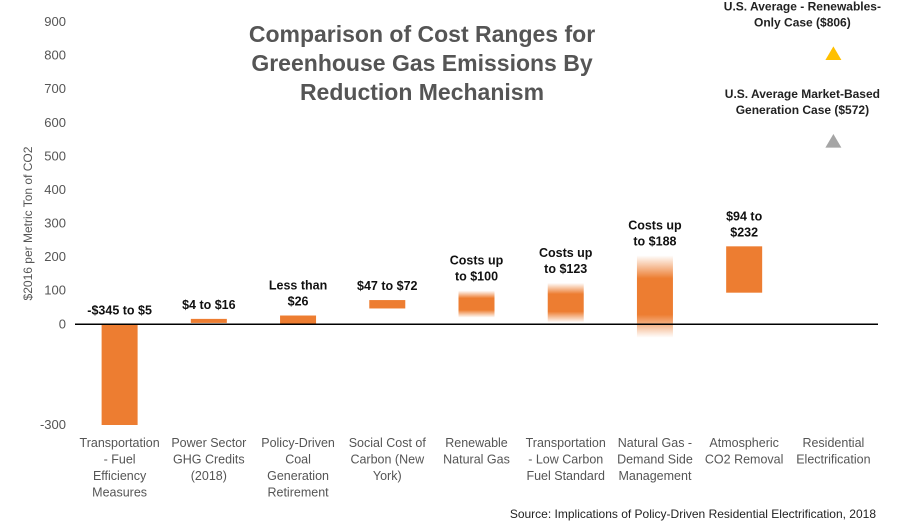  I want to click on data-label: to $100, so click(476, 277).